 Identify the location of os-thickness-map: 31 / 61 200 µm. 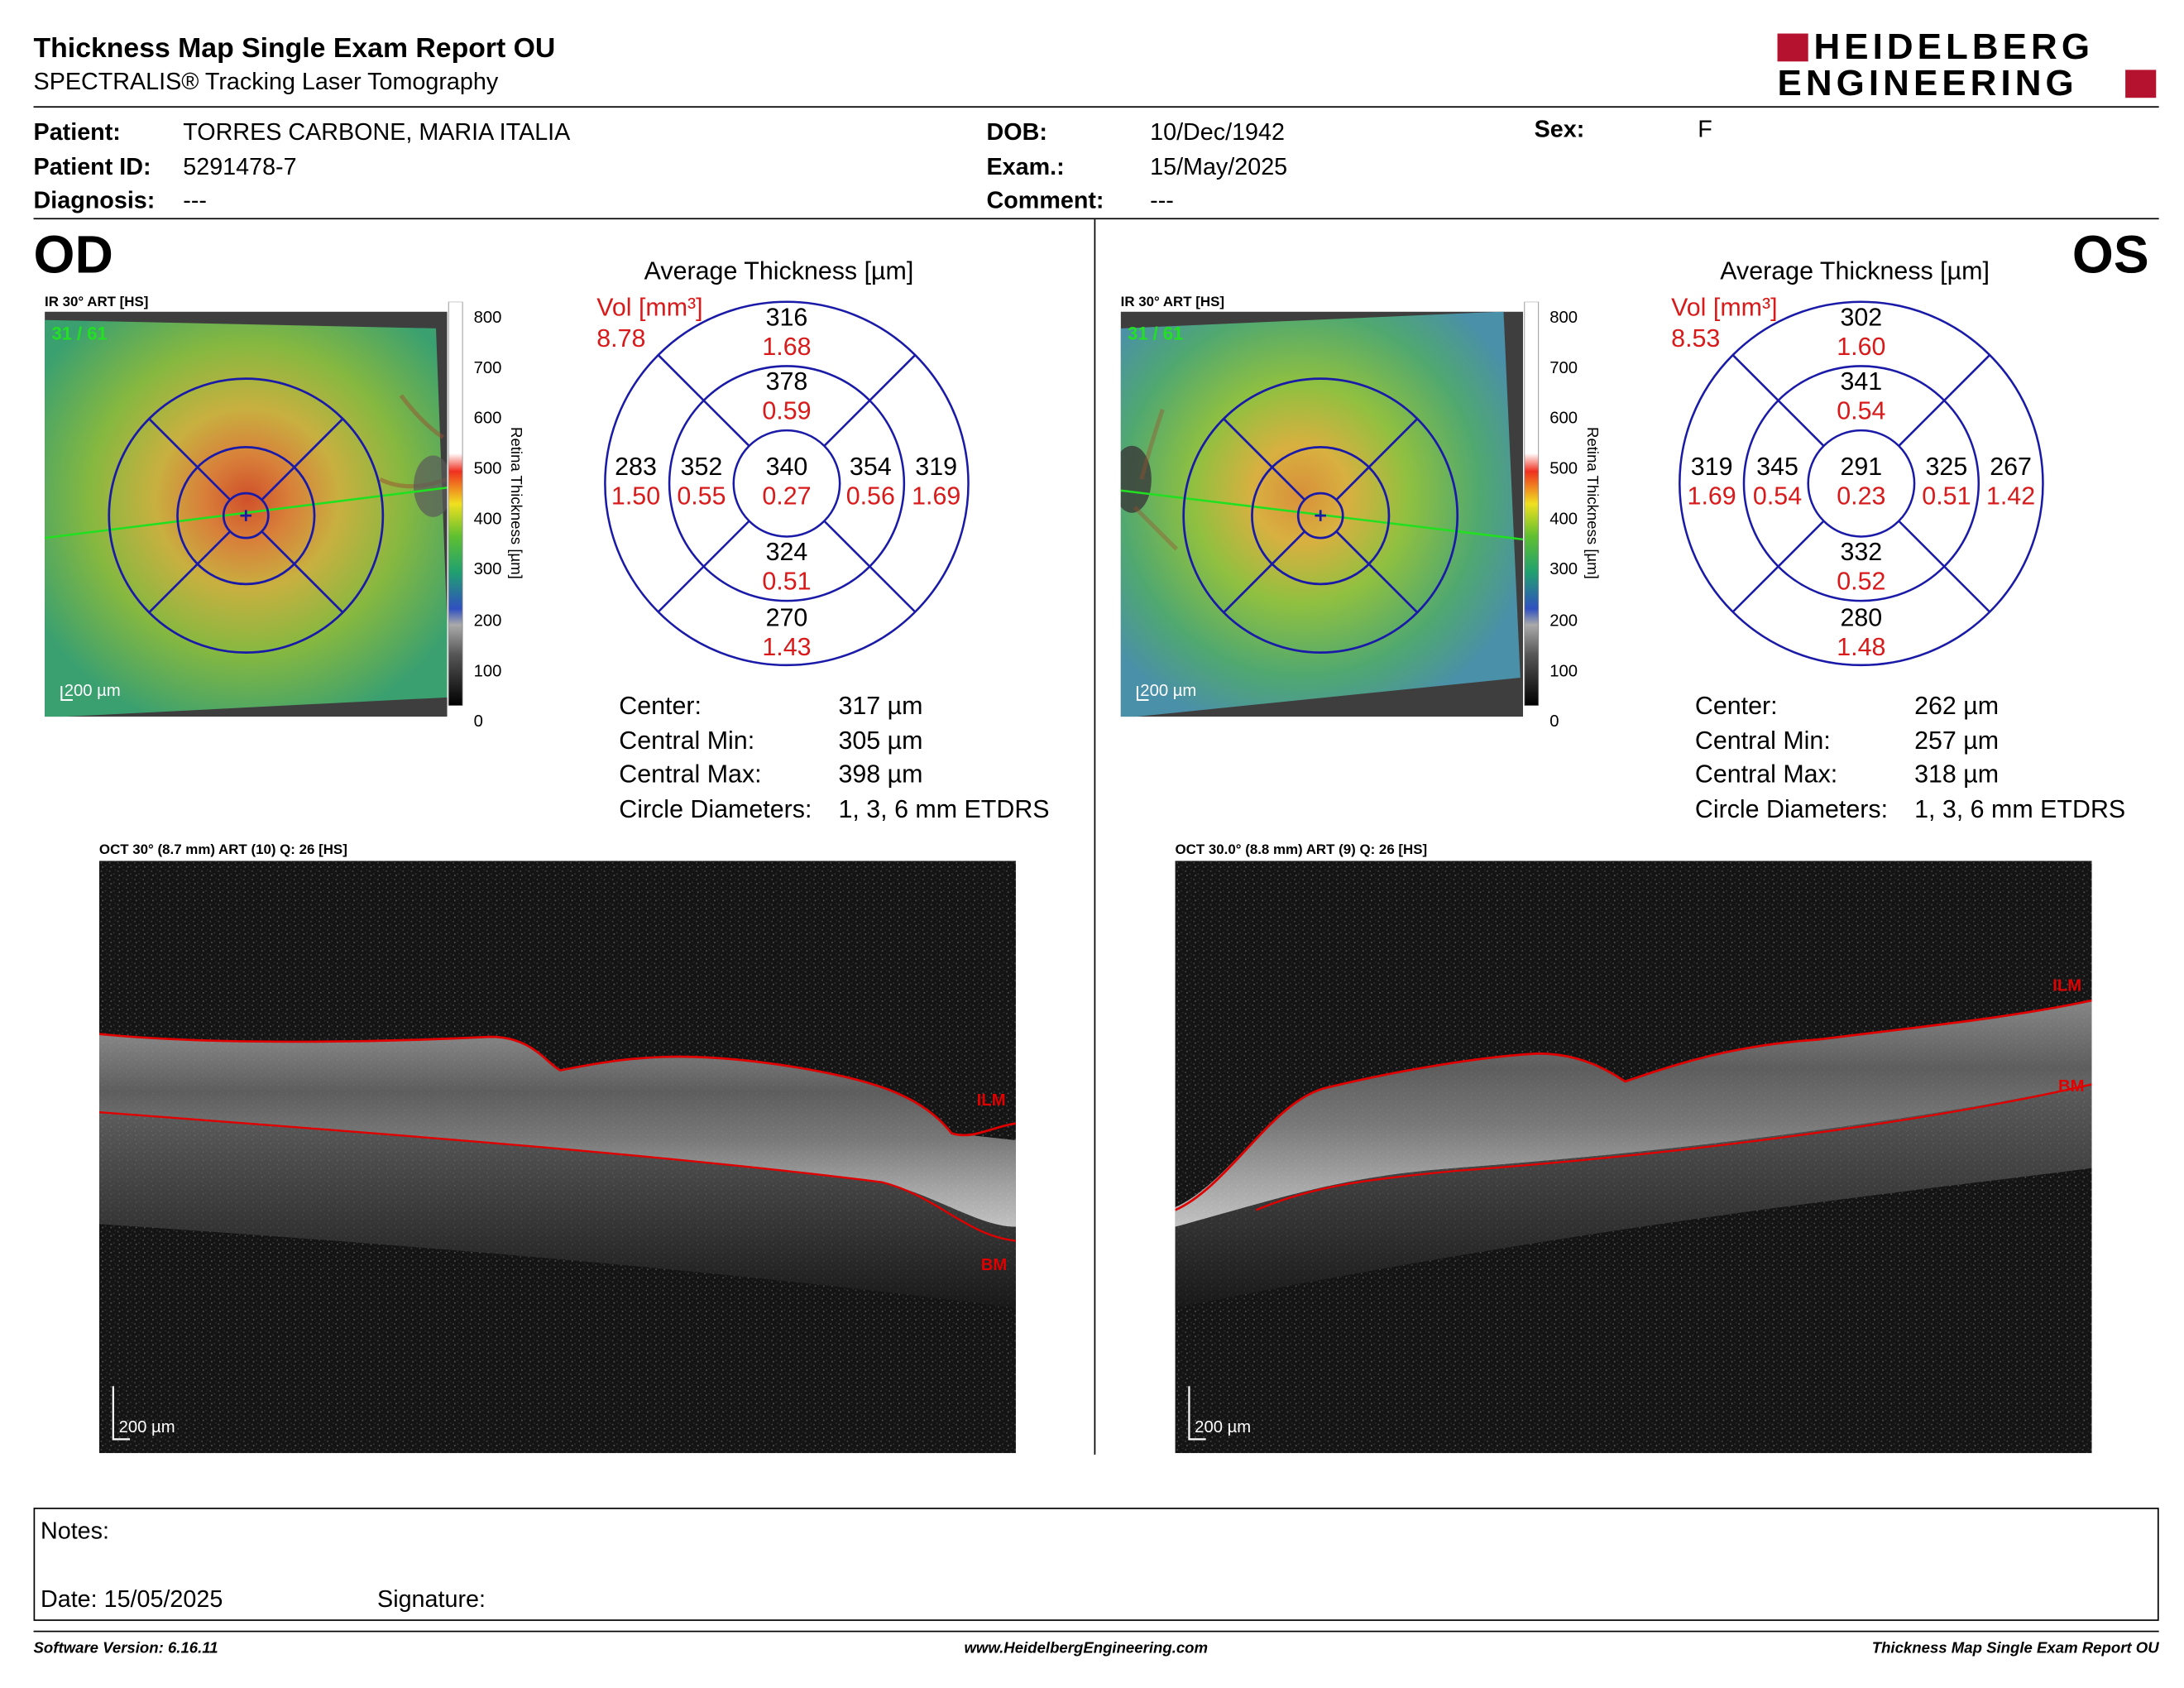
(1322, 514).